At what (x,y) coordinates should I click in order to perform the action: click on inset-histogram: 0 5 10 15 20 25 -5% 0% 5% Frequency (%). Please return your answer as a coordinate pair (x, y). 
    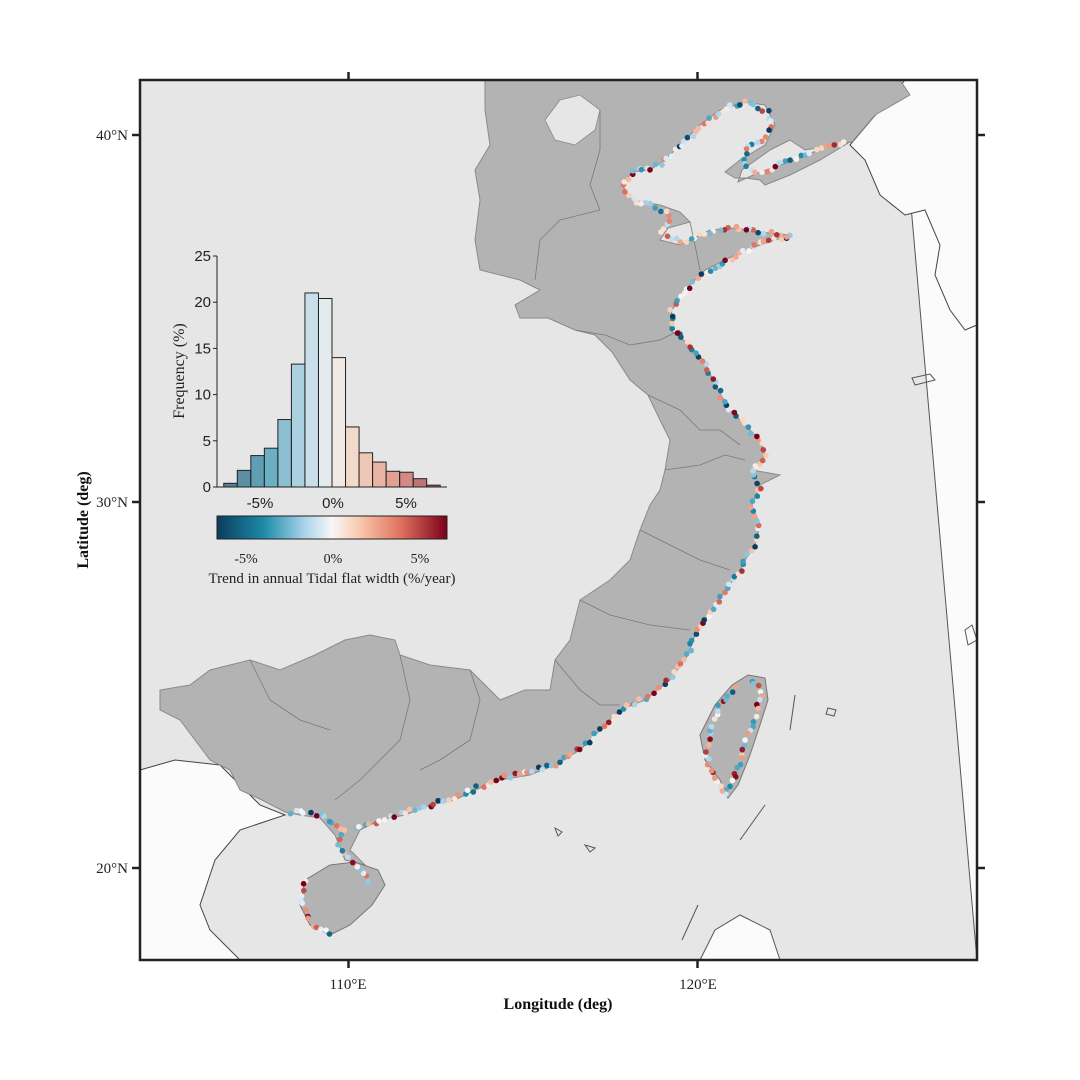
    Looking at the image, I should click on (309, 380).